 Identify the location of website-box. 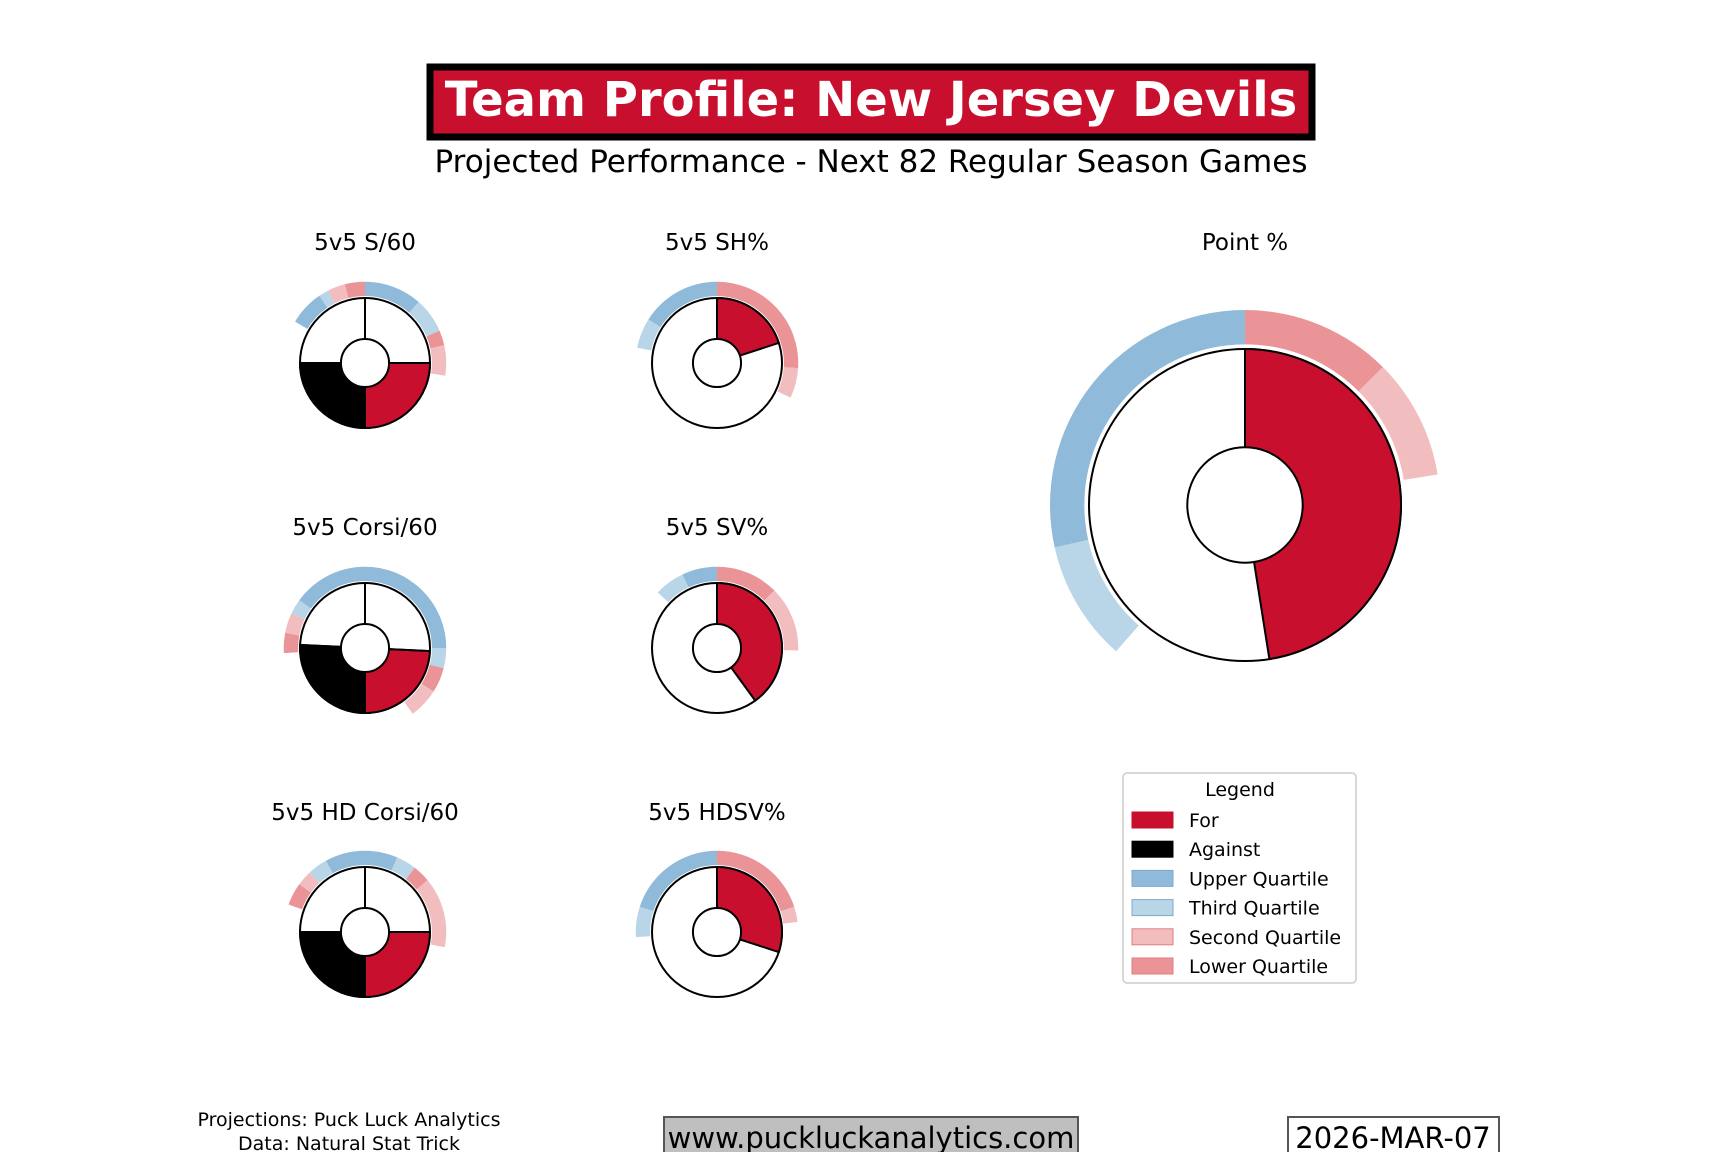
(871, 1134).